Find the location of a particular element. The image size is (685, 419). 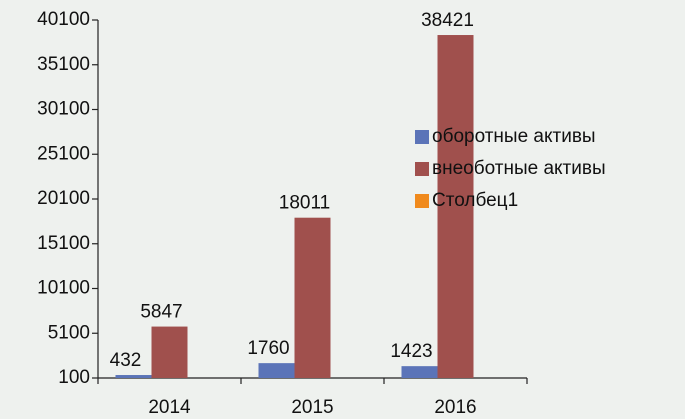

data-label: 5847 is located at coordinates (161, 312).